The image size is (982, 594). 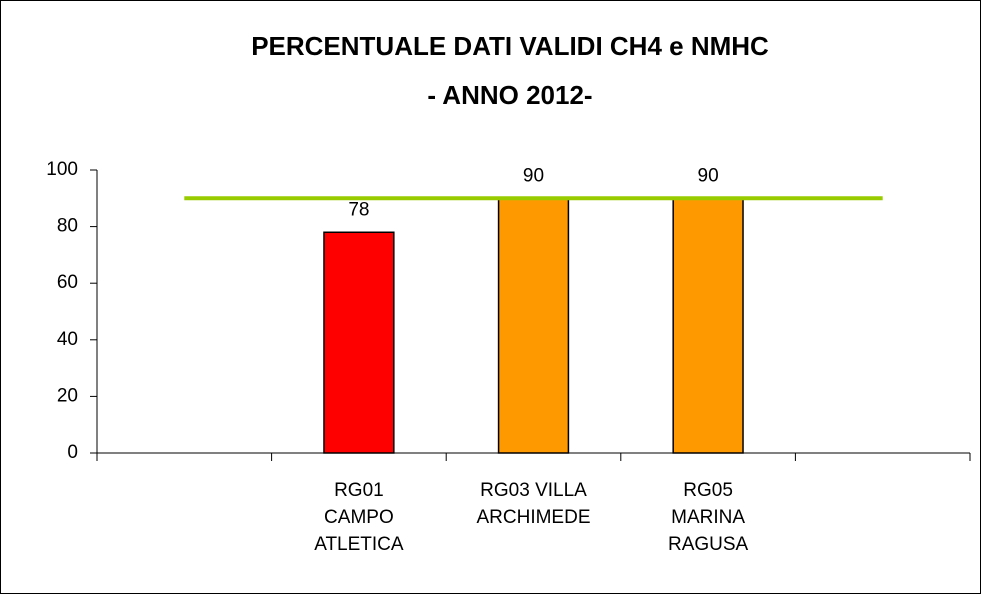 I want to click on x-tick-label: RG01 CAMPO ATLETICA, so click(x=359, y=517).